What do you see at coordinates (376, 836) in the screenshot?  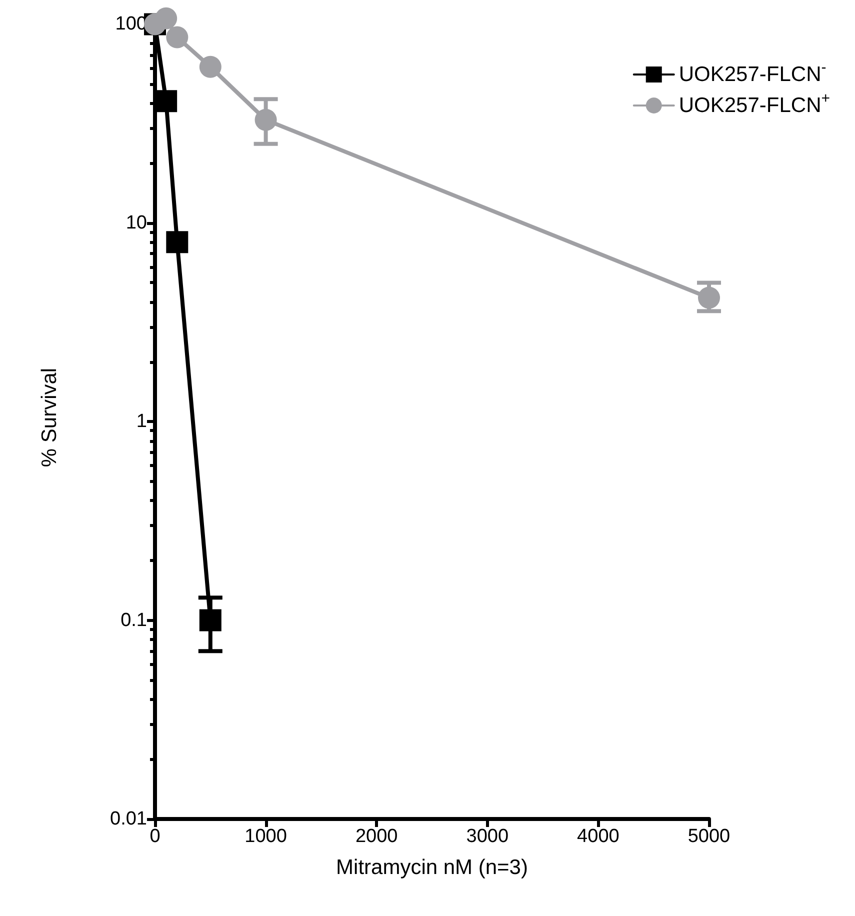 I see `x-tick-label: 2000` at bounding box center [376, 836].